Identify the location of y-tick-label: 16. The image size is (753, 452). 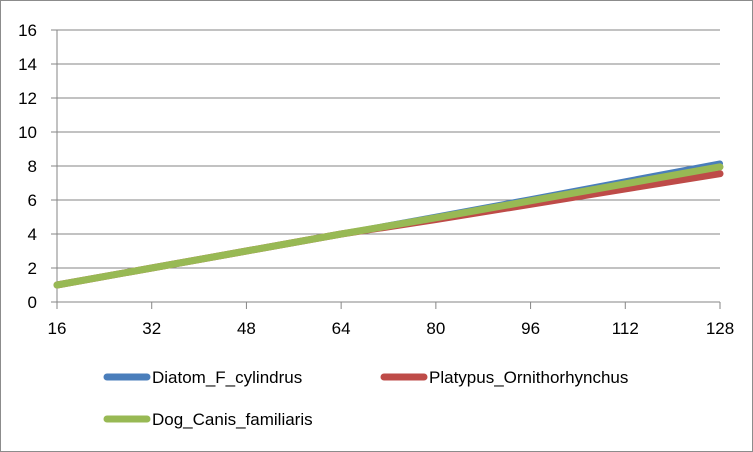
(27, 30).